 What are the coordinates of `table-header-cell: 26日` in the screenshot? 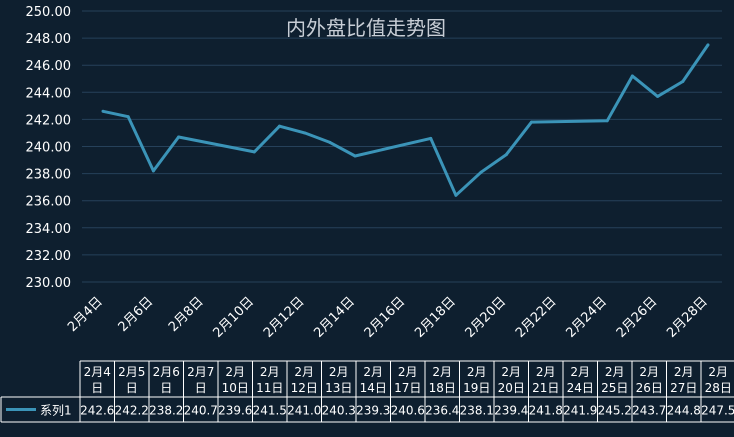 It's located at (649, 388).